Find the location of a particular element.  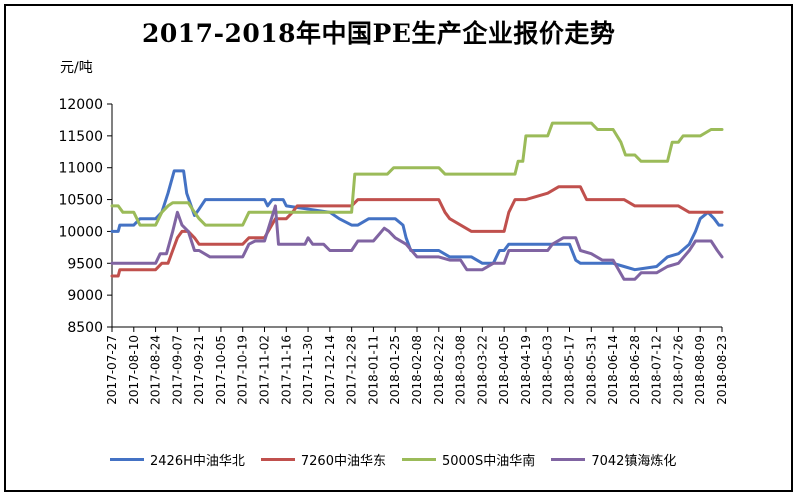

y-tick-label: 9000 is located at coordinates (85, 296).